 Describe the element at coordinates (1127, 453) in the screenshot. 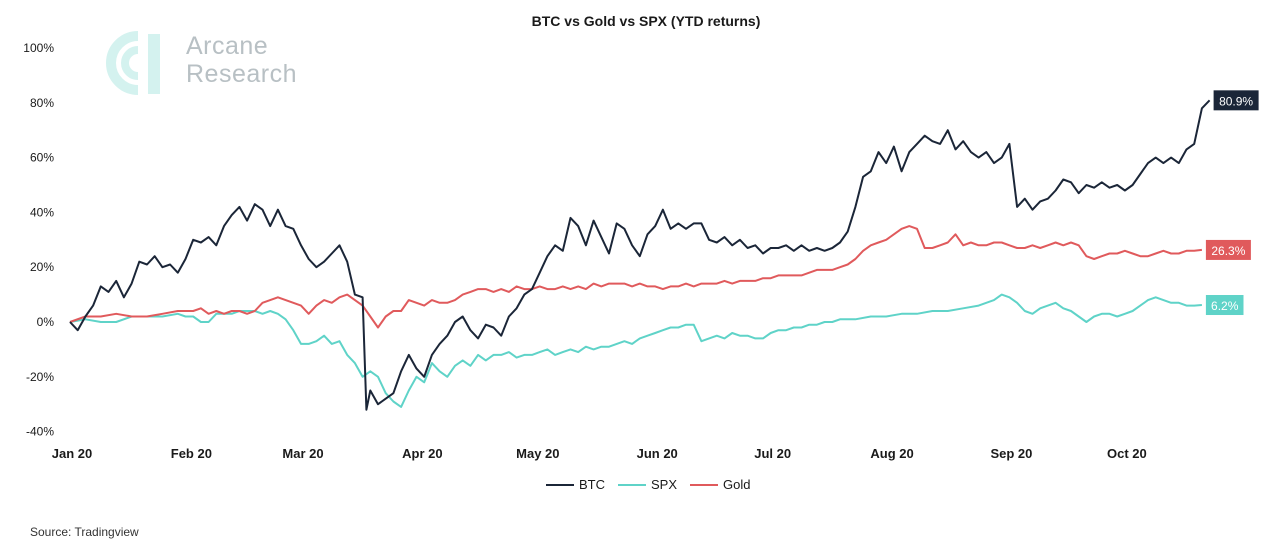

I see `x-tick-label: Oct 20` at that location.